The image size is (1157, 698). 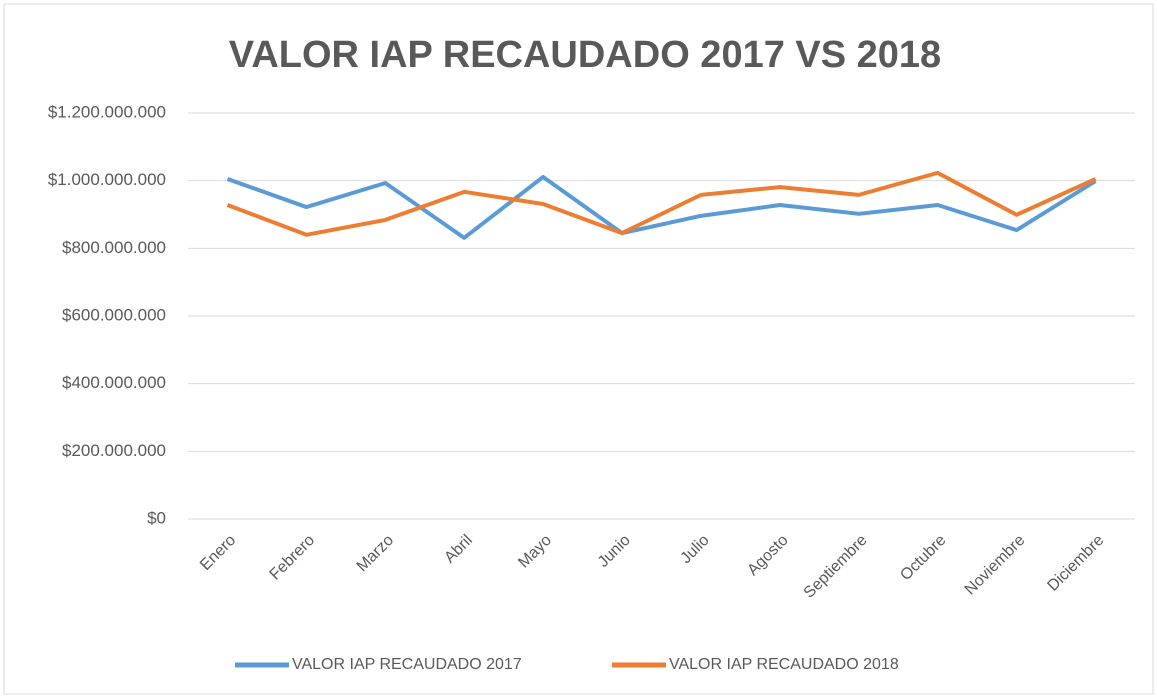 I want to click on y-tick-label: $1.200.000.000, so click(x=107, y=111).